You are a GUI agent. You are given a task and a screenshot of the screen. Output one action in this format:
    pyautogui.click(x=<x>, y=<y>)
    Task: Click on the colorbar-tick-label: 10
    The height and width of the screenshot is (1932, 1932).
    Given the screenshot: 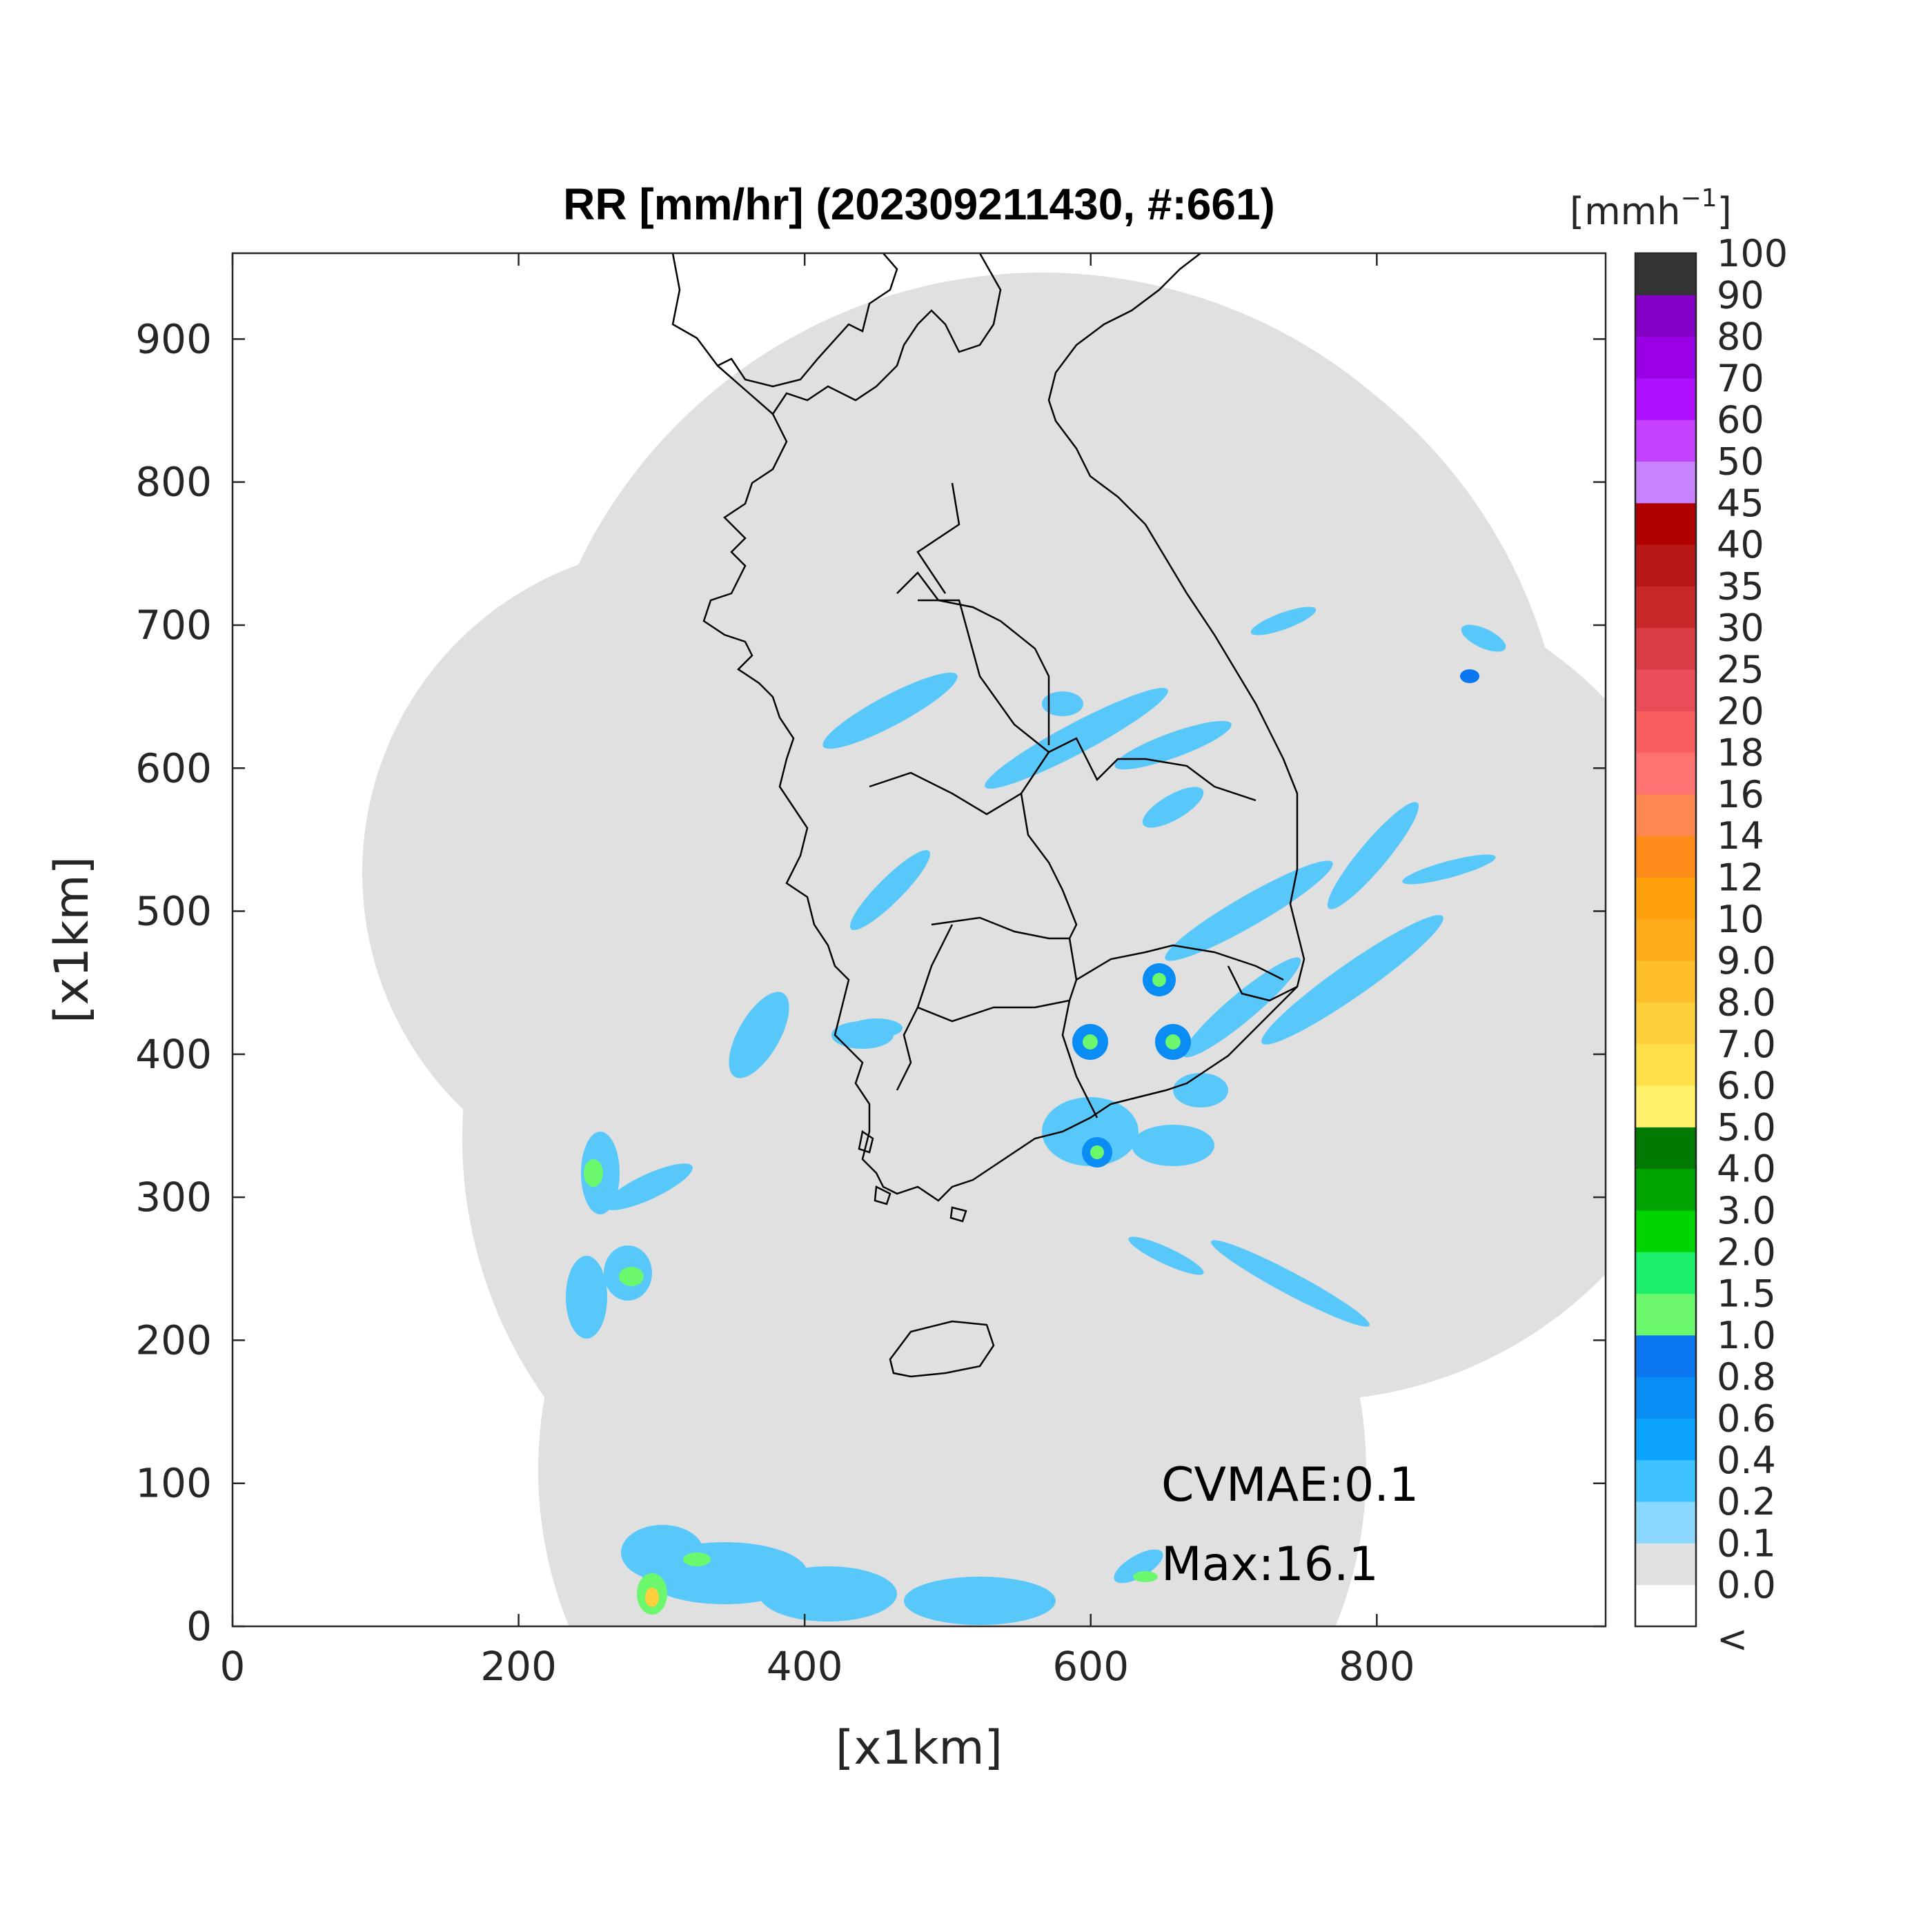 What is the action you would take?
    pyautogui.click(x=1740, y=919)
    